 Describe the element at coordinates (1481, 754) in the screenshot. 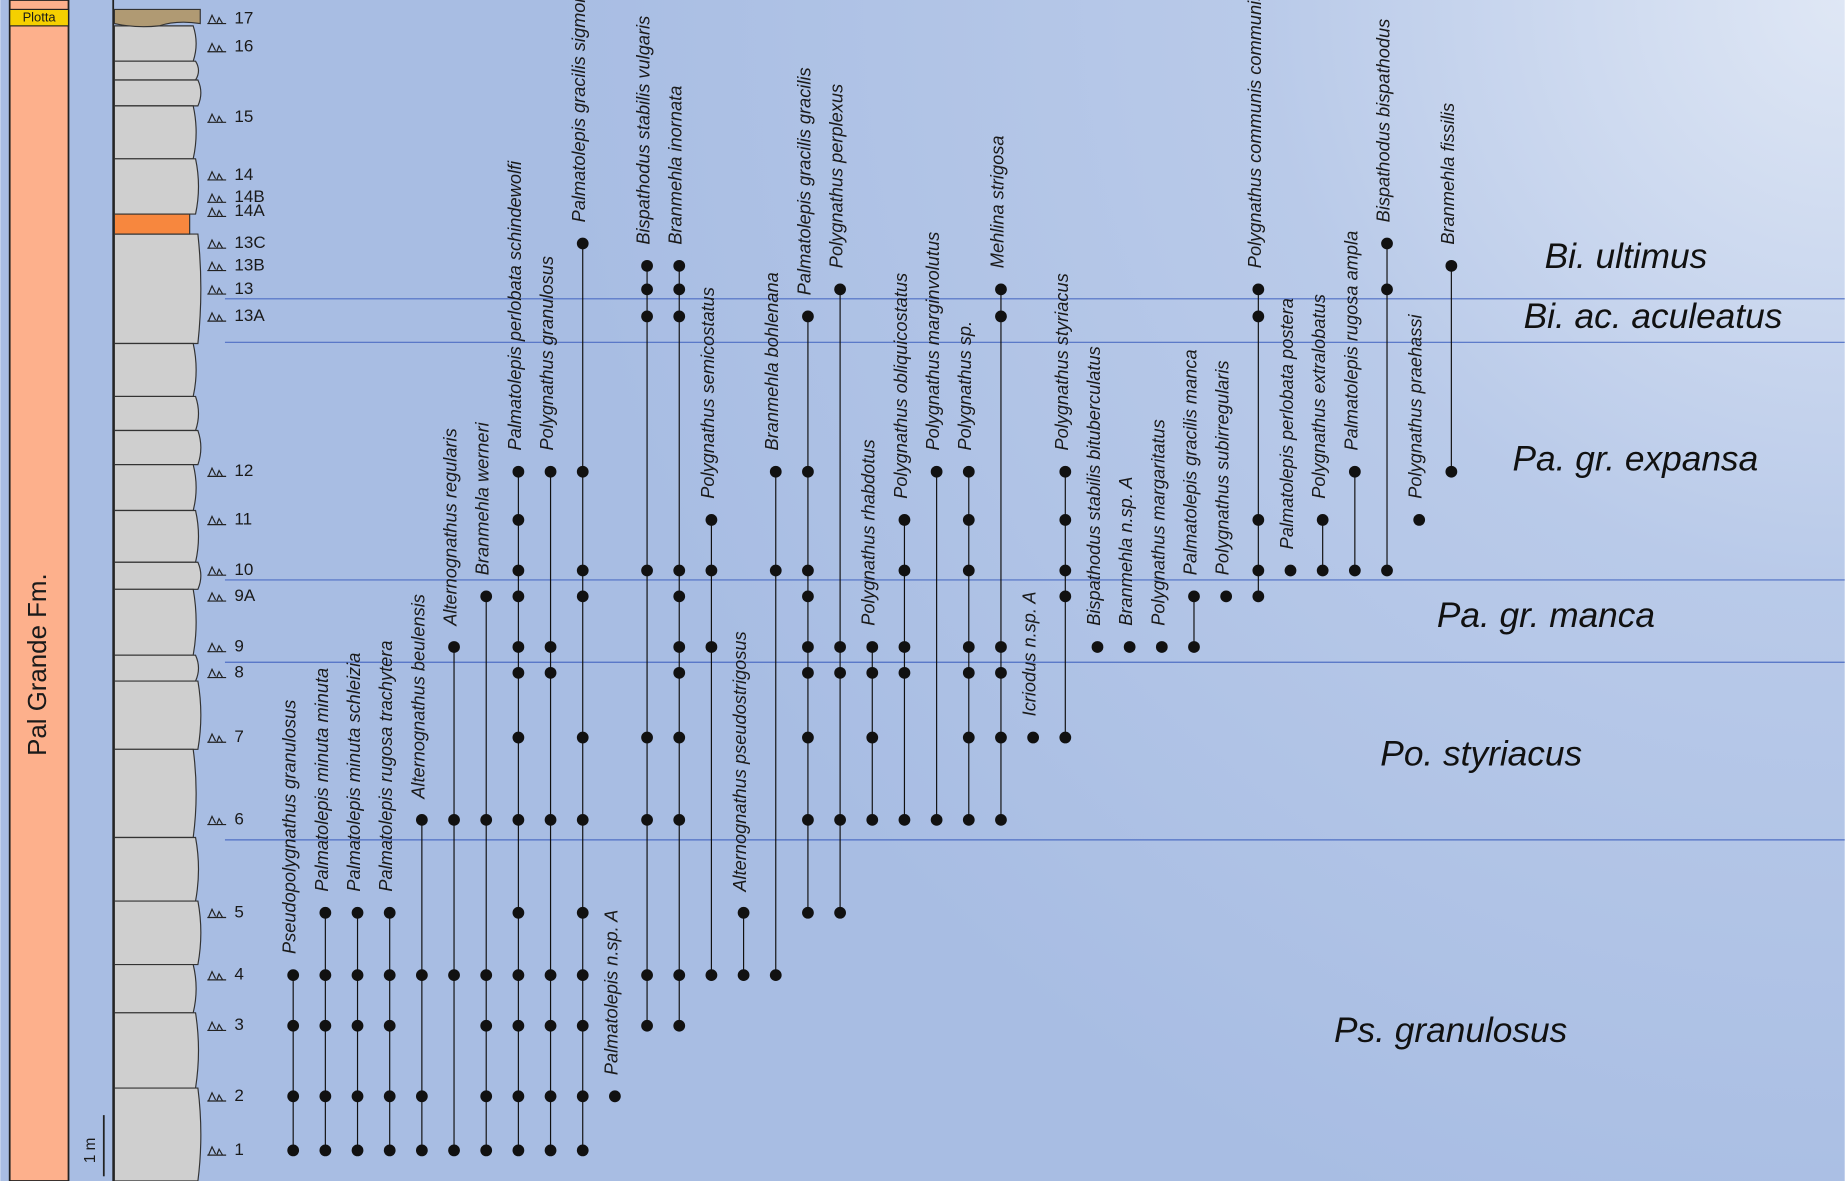

I see `zone-label: Po. styriacus` at that location.